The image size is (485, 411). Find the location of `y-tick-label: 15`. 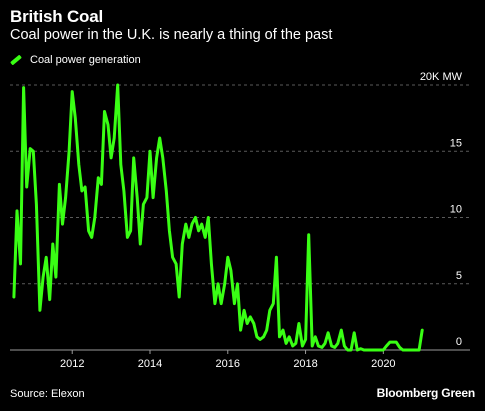

y-tick-label: 15 is located at coordinates (456, 143).